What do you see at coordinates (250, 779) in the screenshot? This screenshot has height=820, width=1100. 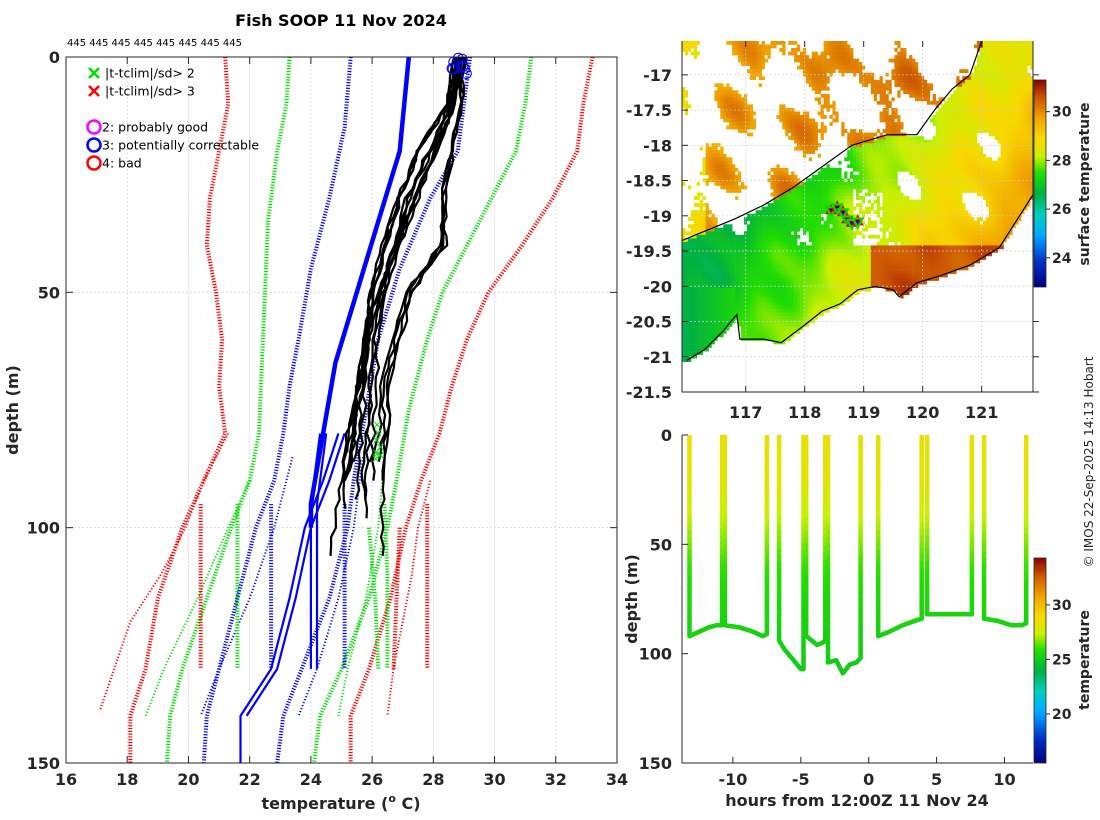 I see `x-tick-label: 22` at bounding box center [250, 779].